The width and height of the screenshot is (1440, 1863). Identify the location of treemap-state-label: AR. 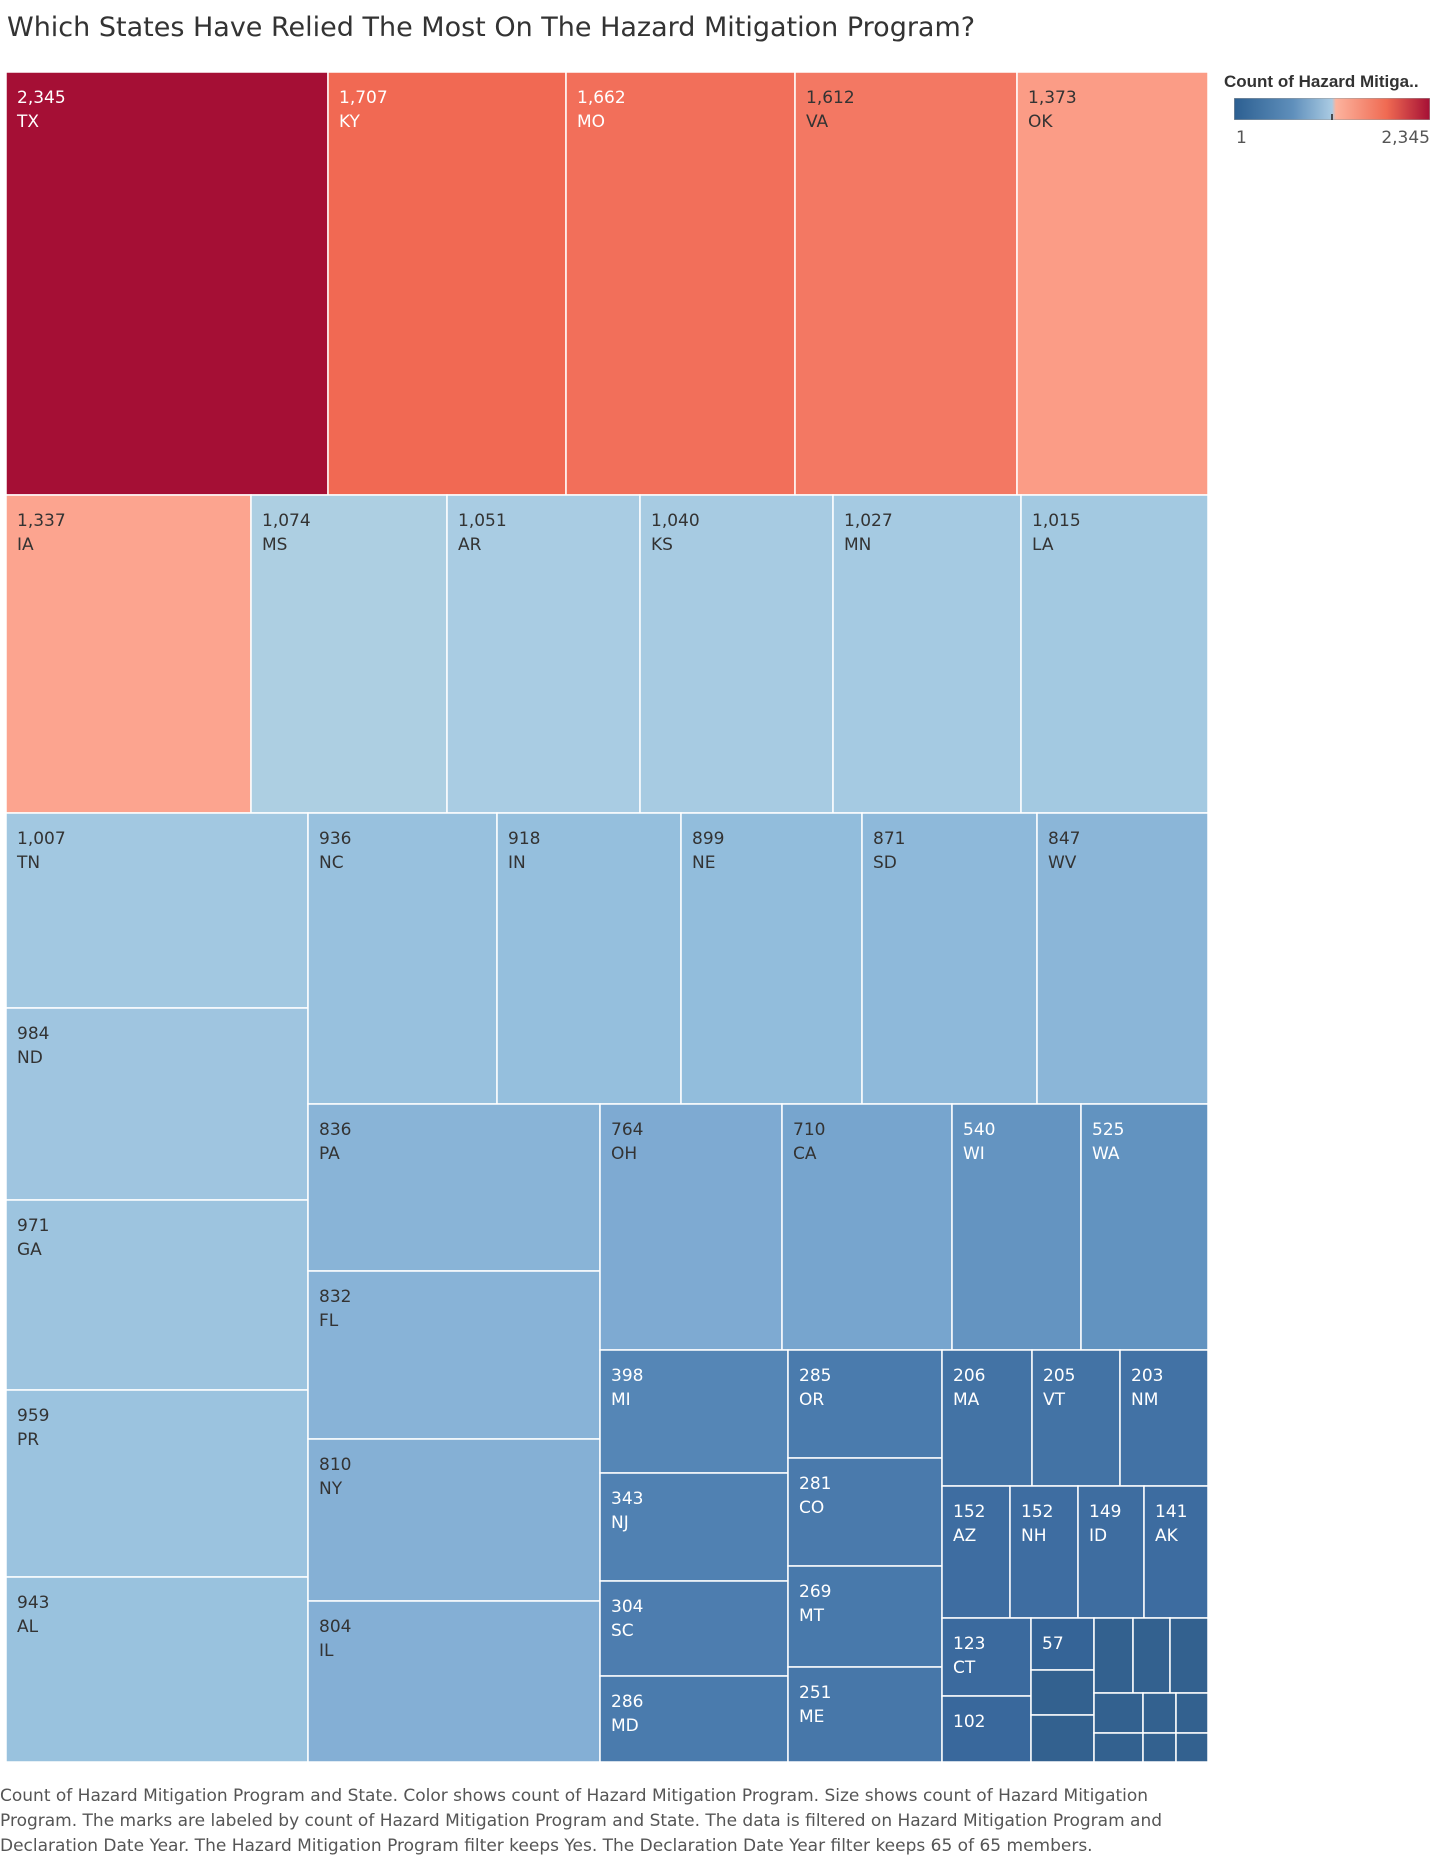
(470, 545).